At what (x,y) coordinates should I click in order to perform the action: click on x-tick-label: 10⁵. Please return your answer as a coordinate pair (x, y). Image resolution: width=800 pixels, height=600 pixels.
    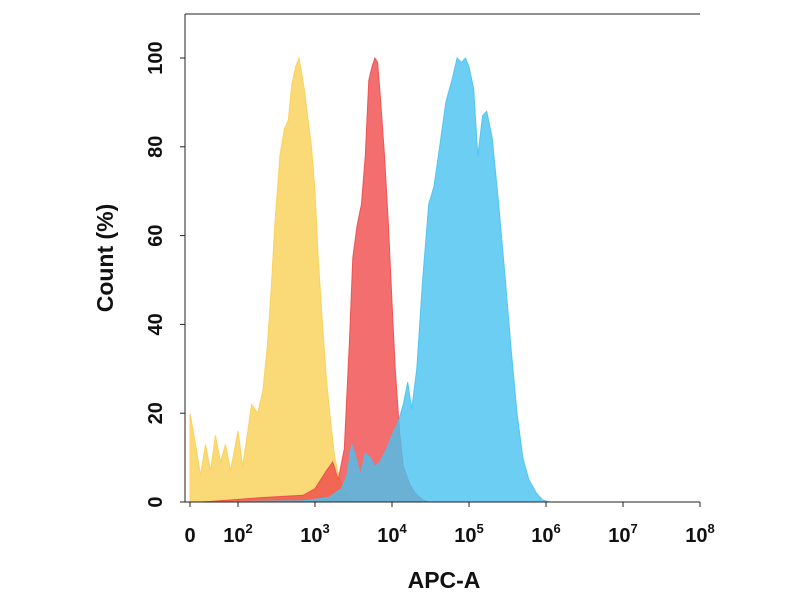
    Looking at the image, I should click on (468, 534).